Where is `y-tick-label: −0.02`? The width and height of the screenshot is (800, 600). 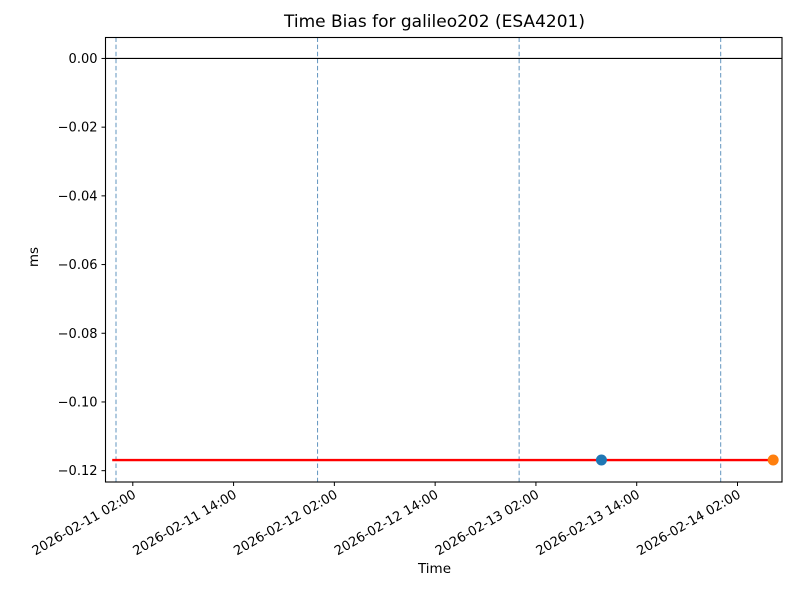 y-tick-label: −0.02 is located at coordinates (78, 128).